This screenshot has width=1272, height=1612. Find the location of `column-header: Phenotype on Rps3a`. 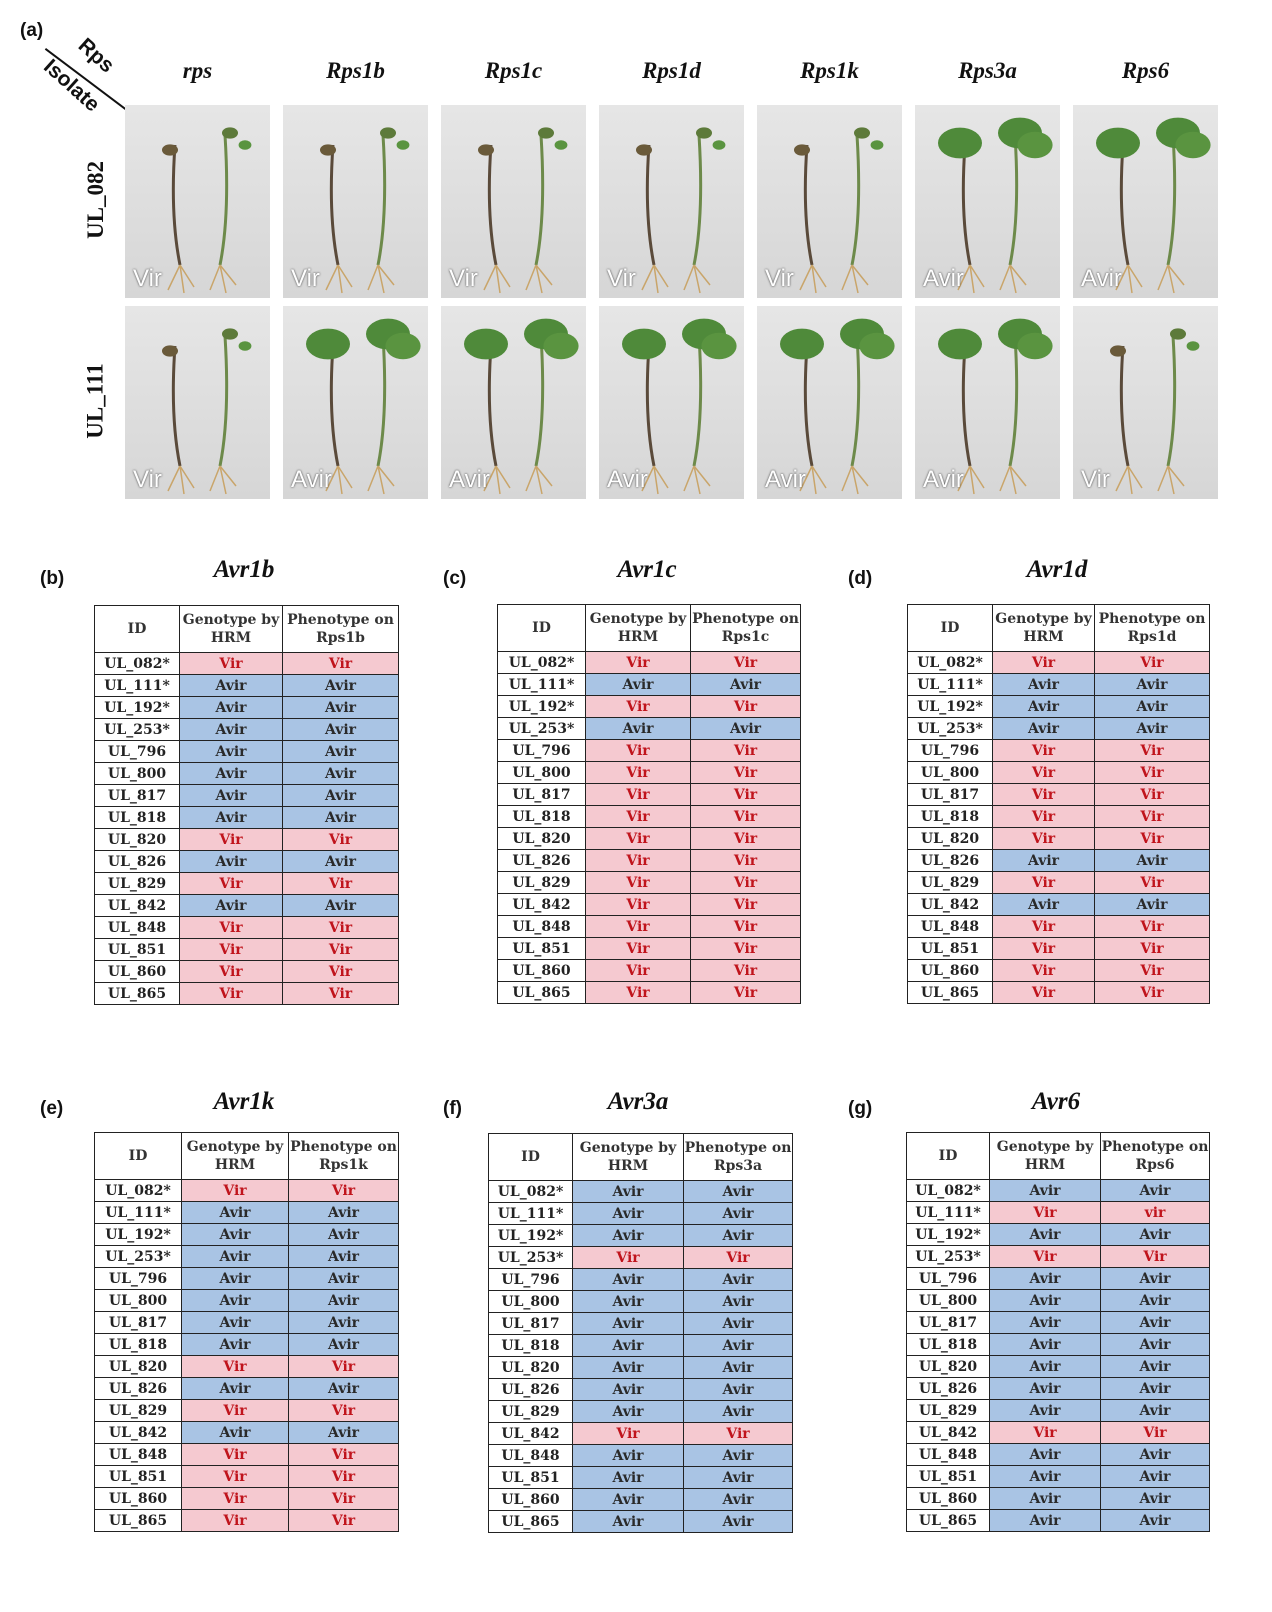

column-header: Phenotype on Rps3a is located at coordinates (738, 1157).